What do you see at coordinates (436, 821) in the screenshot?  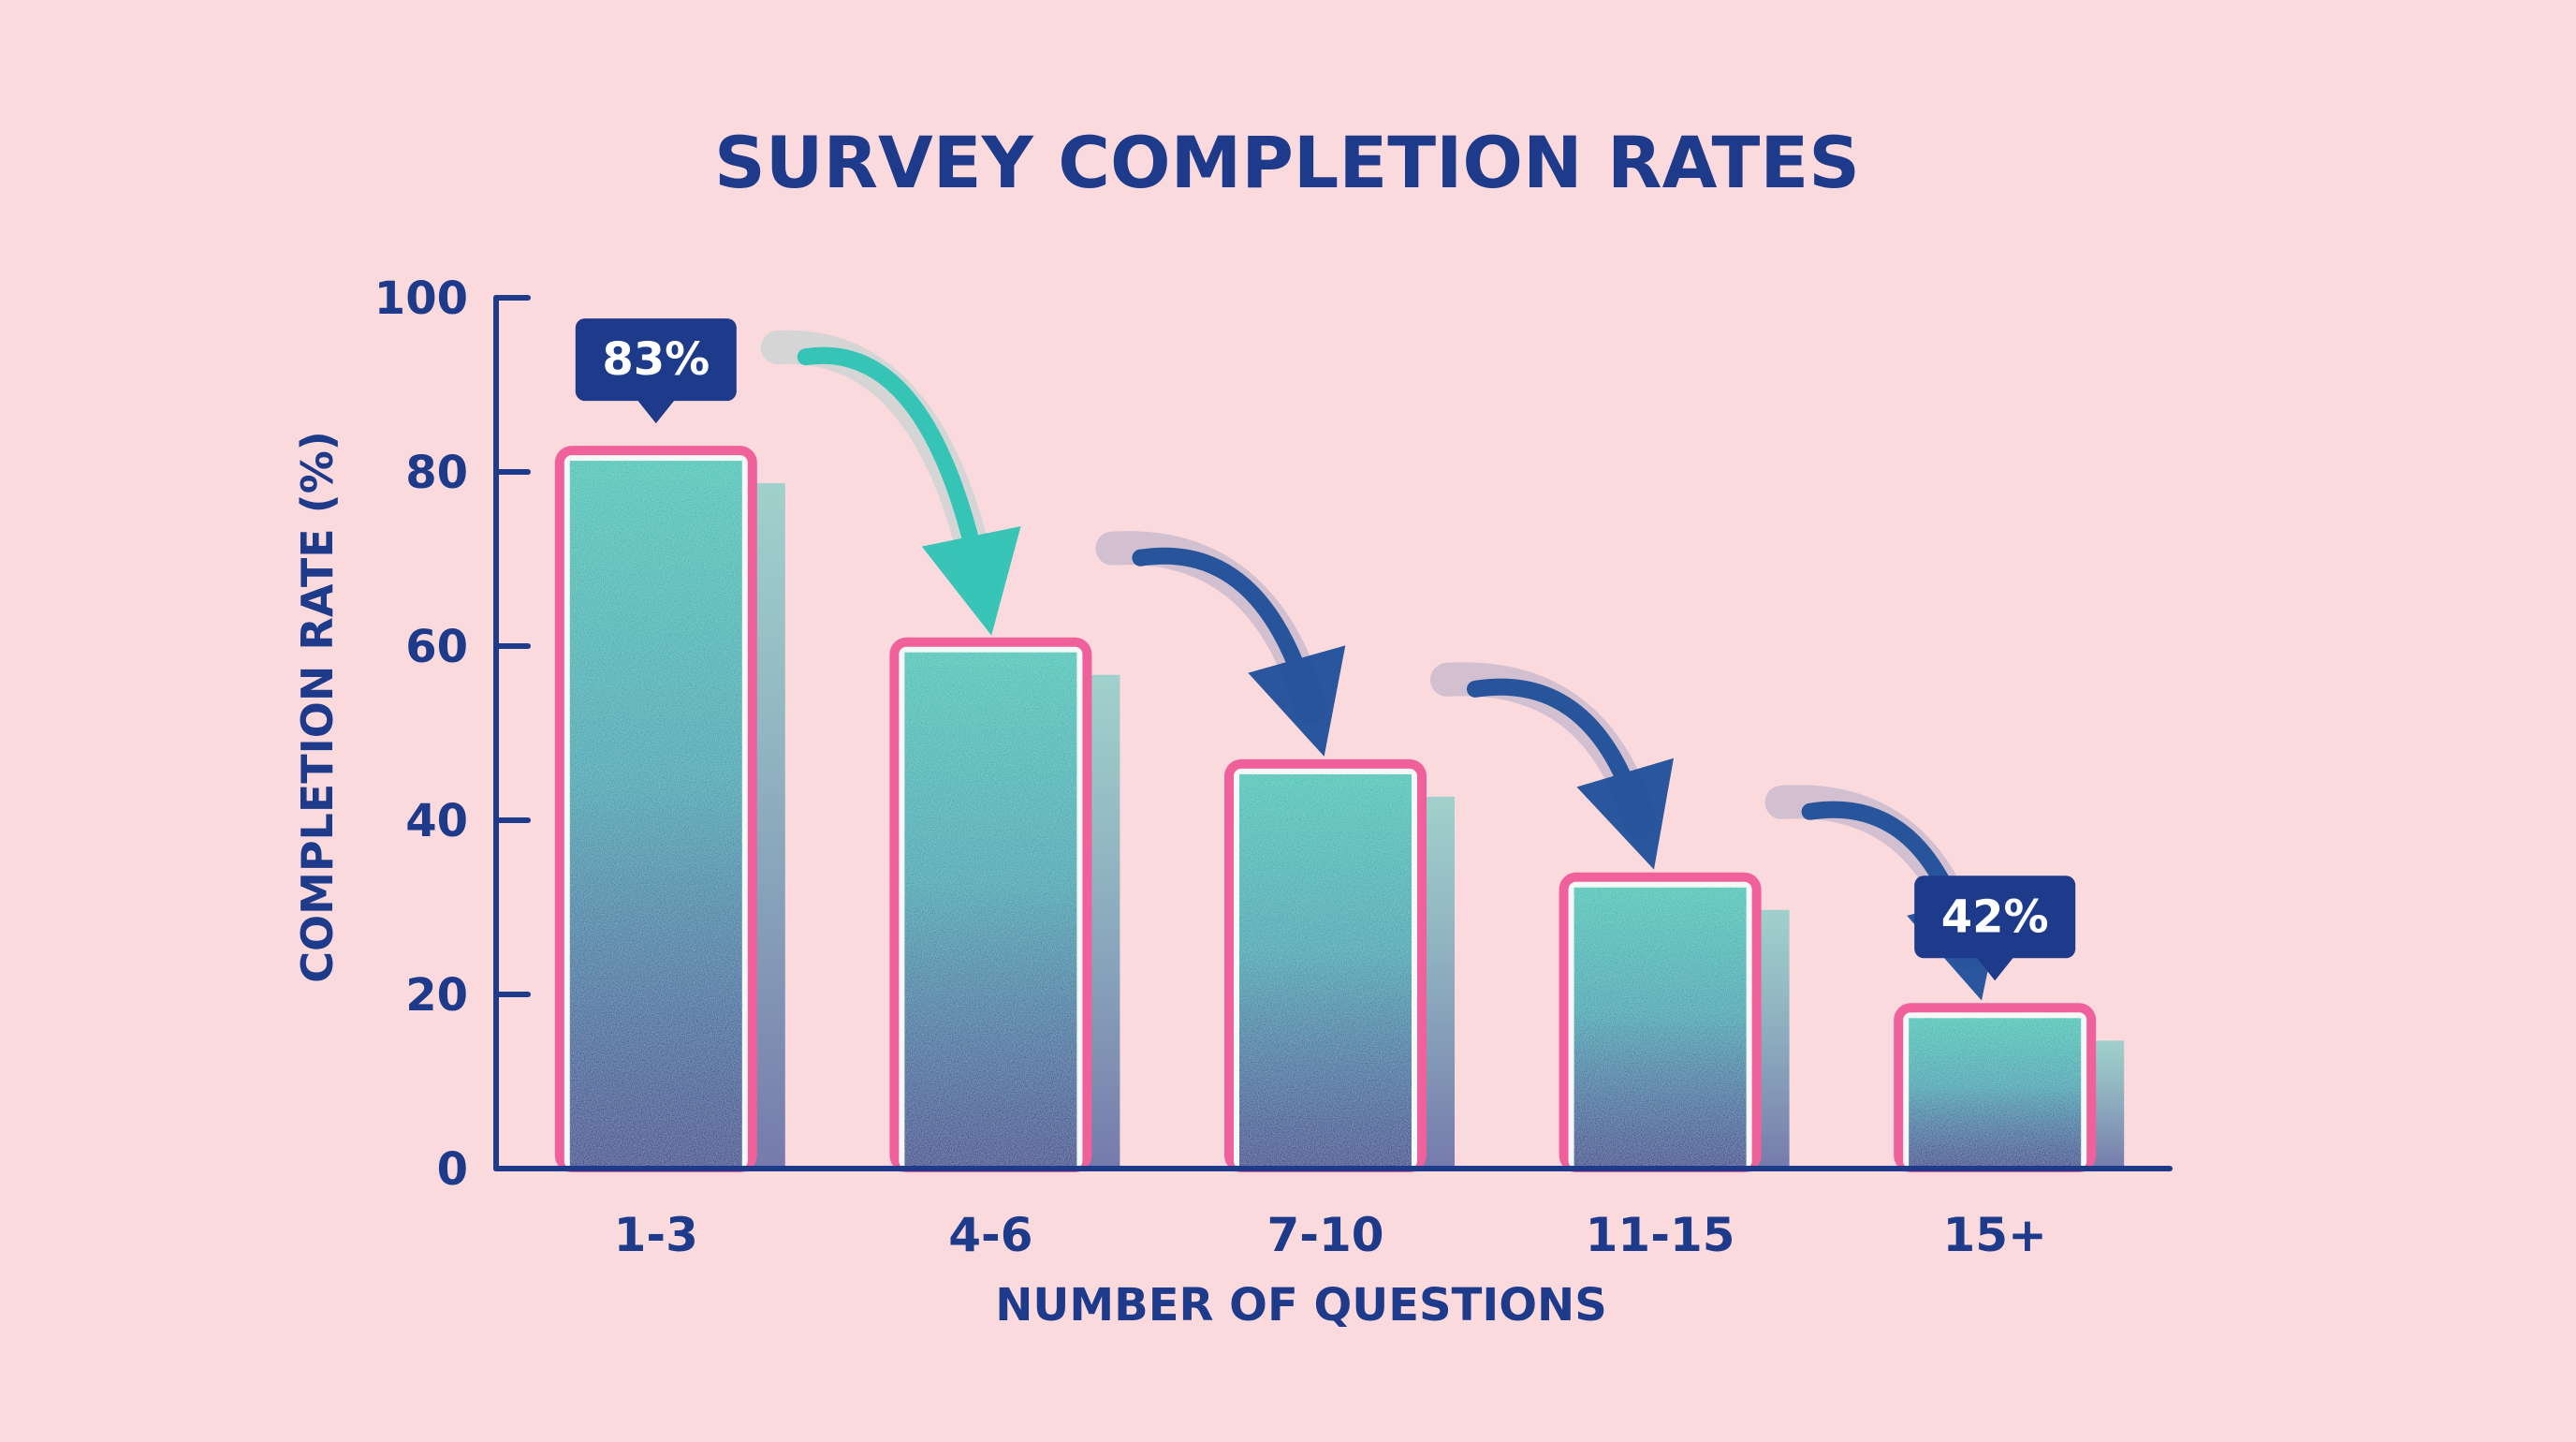 I see `y-tick-label: 40` at bounding box center [436, 821].